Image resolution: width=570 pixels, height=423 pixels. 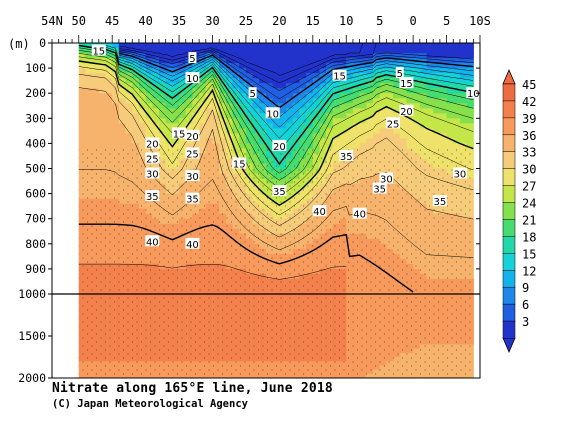 What do you see at coordinates (529, 271) in the screenshot?
I see `colorbar-label: 12` at bounding box center [529, 271].